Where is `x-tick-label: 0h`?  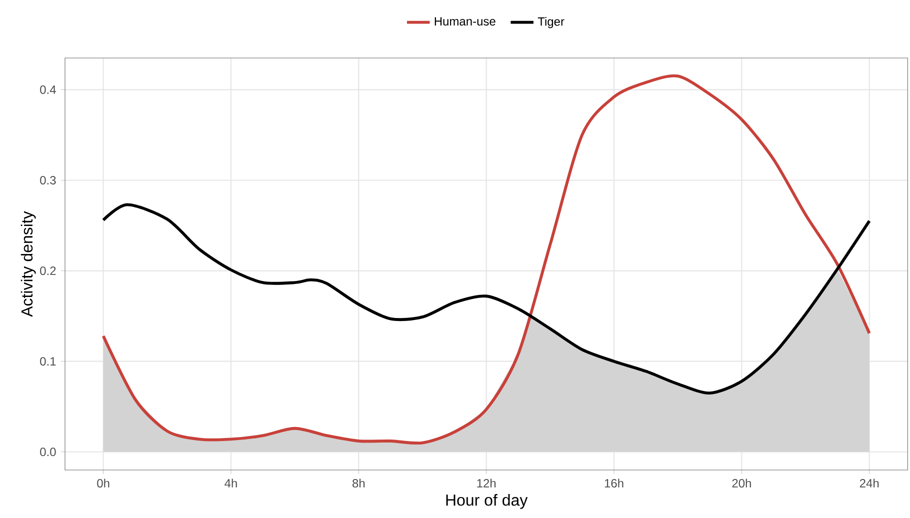
x-tick-label: 0h is located at coordinates (103, 483).